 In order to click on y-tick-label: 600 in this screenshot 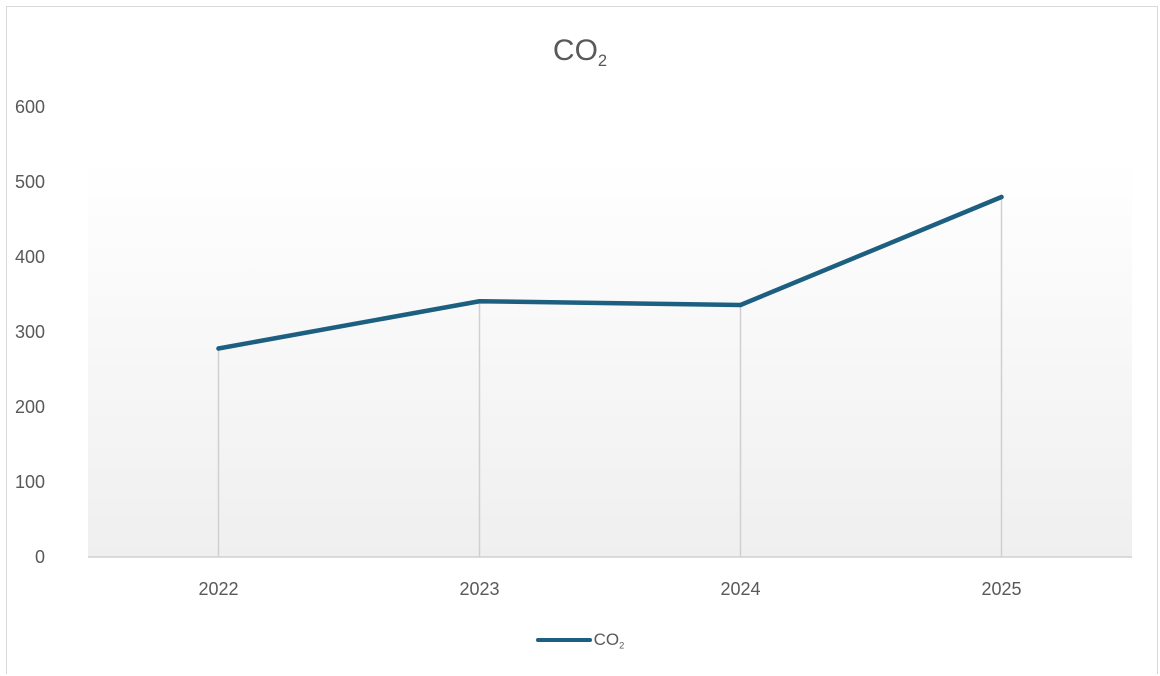, I will do `click(30, 107)`.